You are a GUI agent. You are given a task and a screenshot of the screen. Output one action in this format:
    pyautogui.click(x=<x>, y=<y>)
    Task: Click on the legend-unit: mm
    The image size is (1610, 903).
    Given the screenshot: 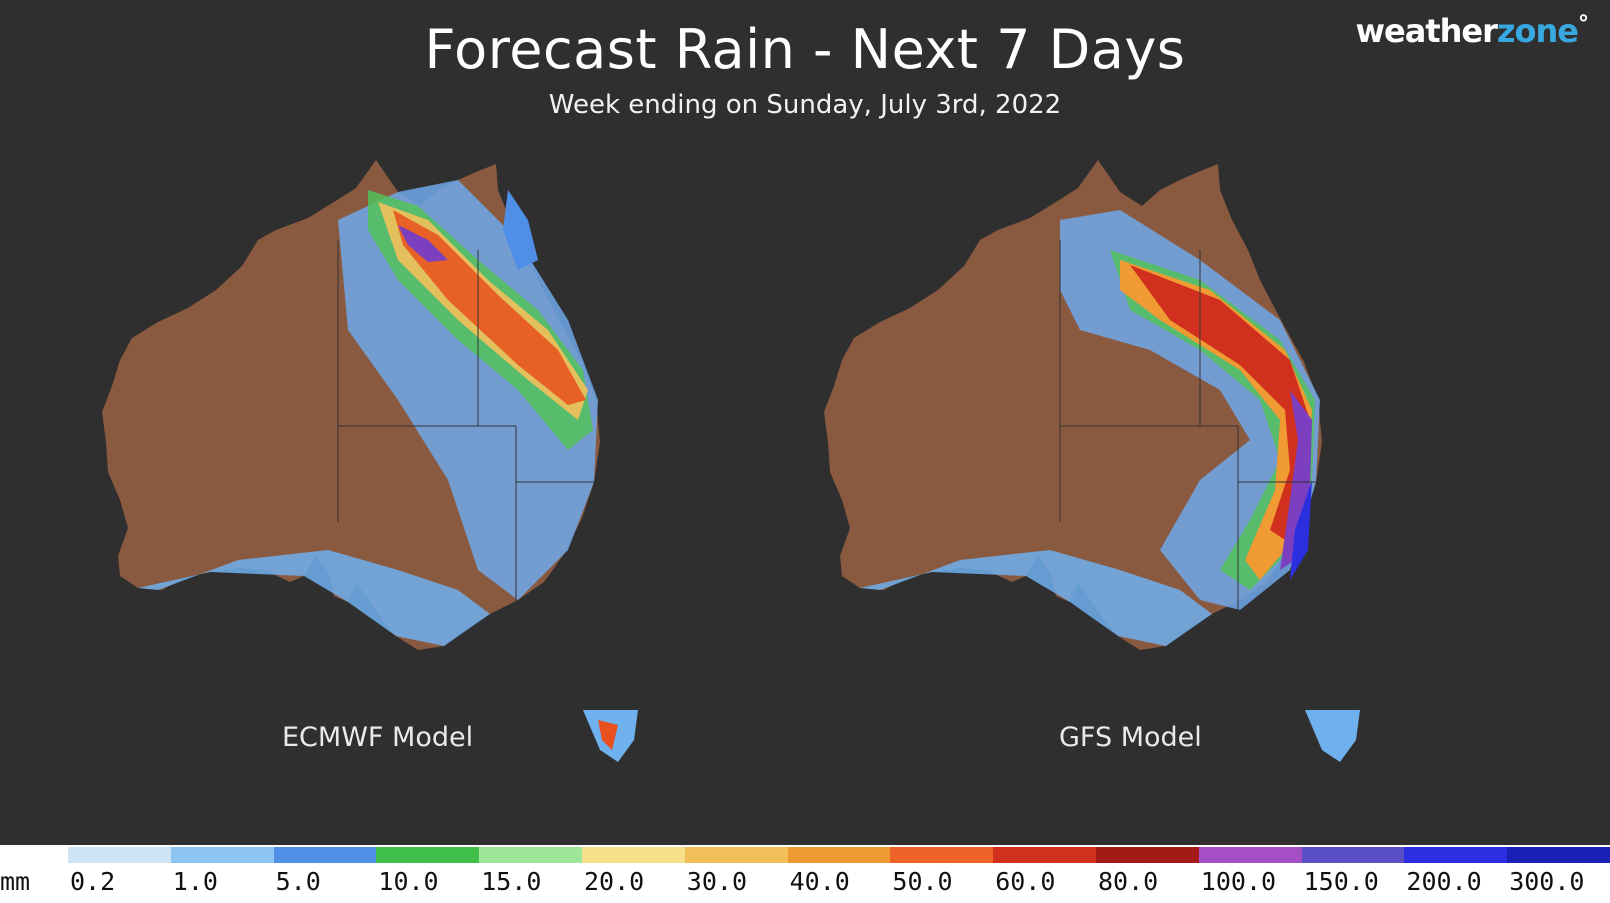 What is the action you would take?
    pyautogui.click(x=15, y=881)
    